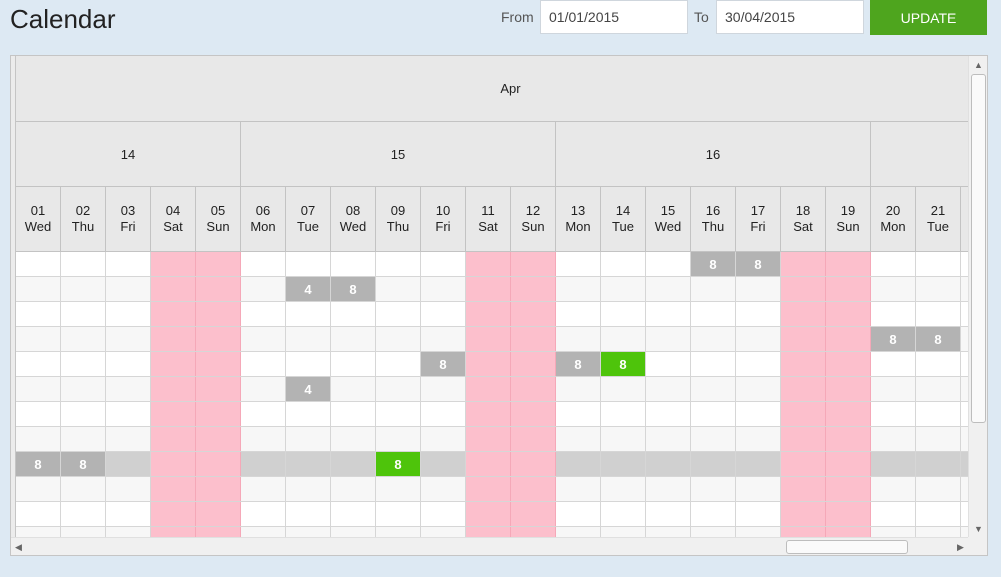  Describe the element at coordinates (790, 17) in the screenshot. I see `to-date-input` at that location.